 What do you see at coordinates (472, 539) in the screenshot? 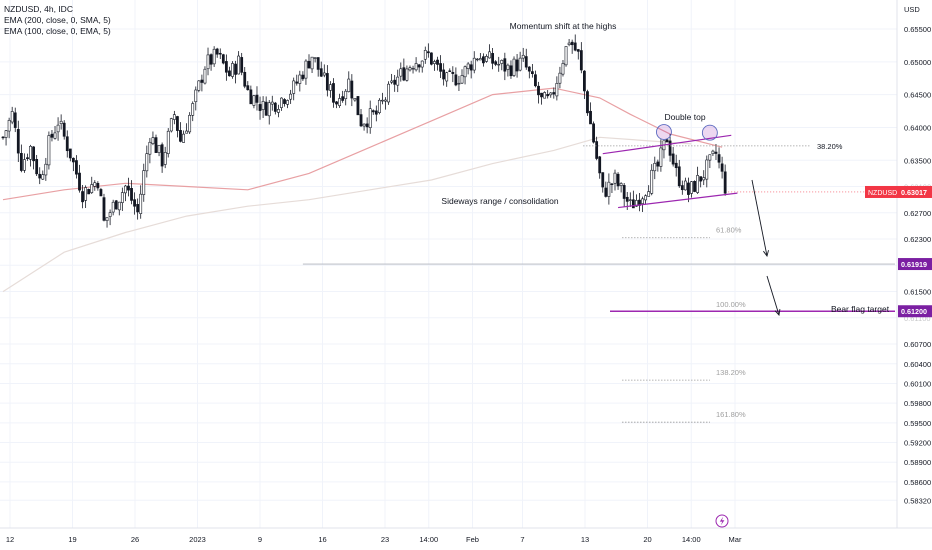
I see `x-tick-label: Feb` at bounding box center [472, 539].